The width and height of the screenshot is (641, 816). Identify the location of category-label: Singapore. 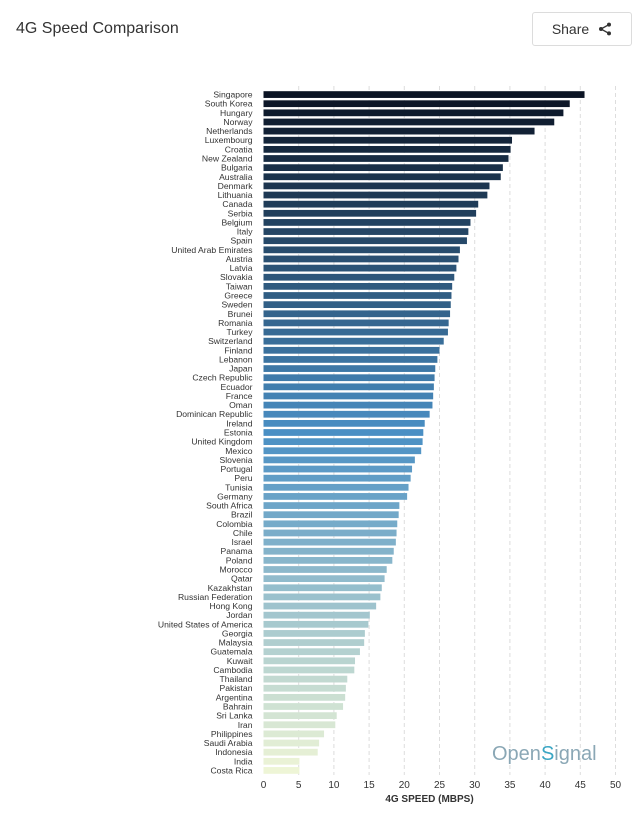
(232, 95).